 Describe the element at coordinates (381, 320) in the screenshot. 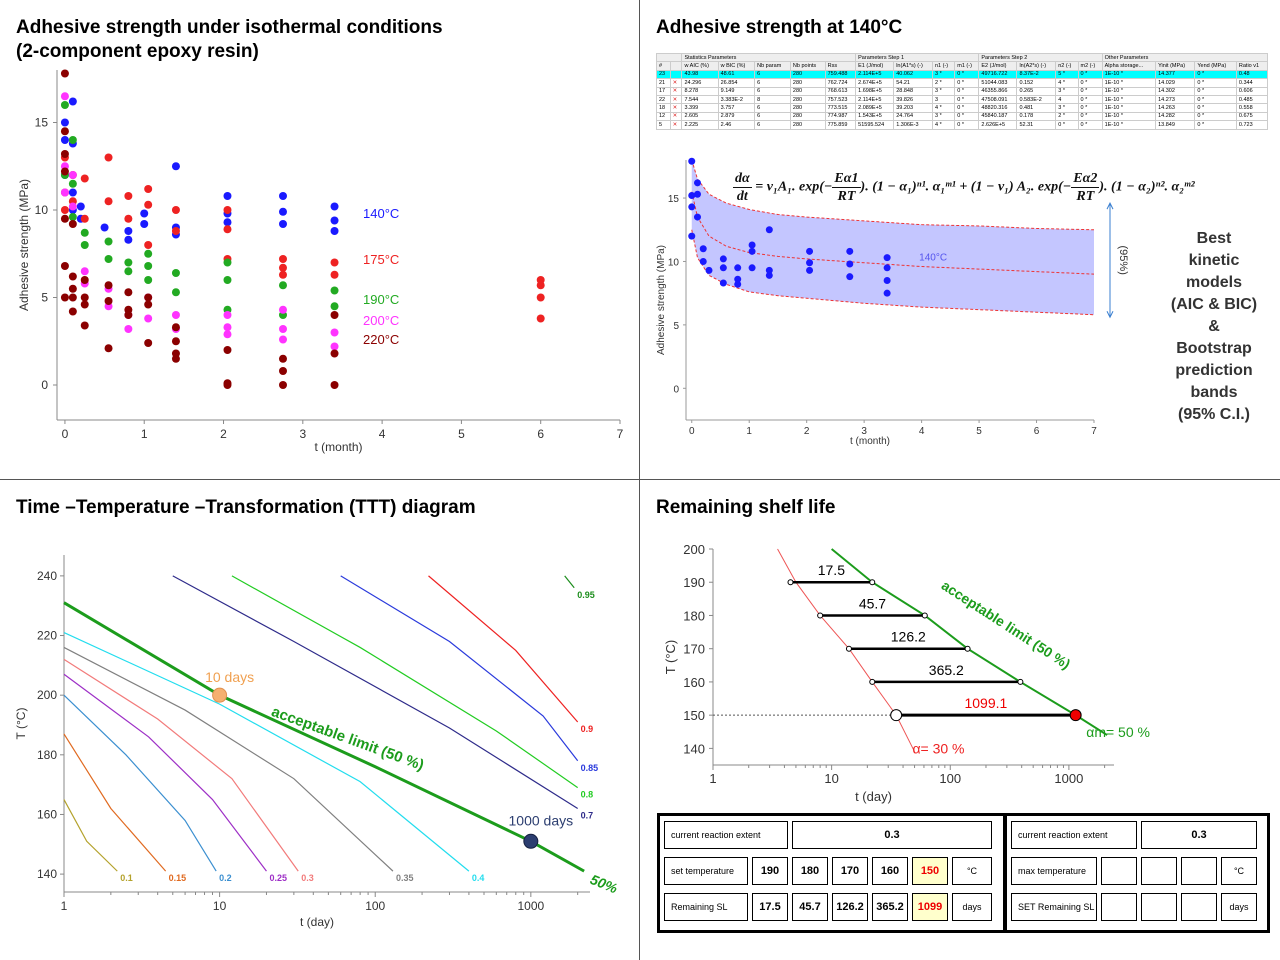

I see `legend-label: 200°C` at that location.